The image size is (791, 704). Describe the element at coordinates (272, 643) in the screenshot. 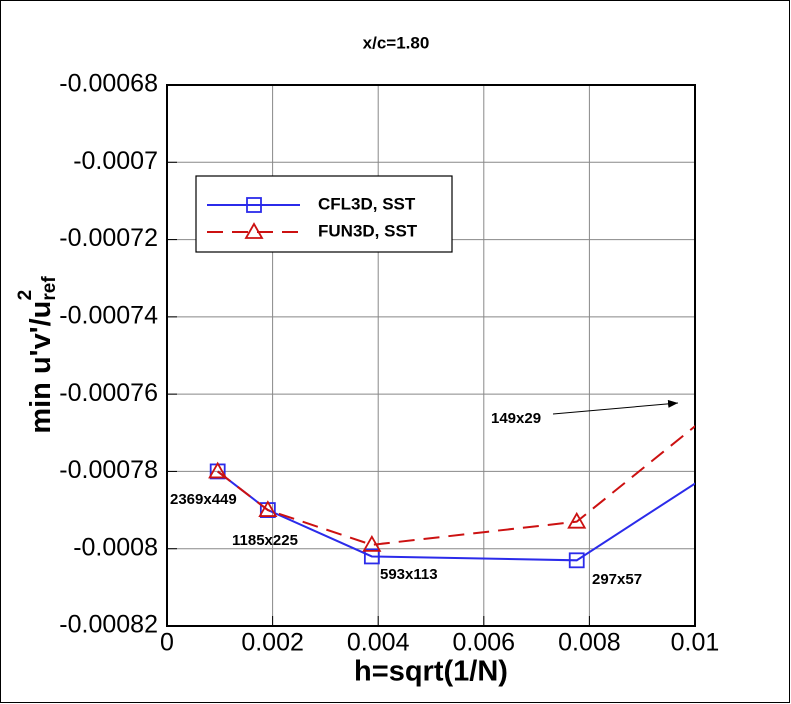

I see `x-tick-label: 0.002` at that location.